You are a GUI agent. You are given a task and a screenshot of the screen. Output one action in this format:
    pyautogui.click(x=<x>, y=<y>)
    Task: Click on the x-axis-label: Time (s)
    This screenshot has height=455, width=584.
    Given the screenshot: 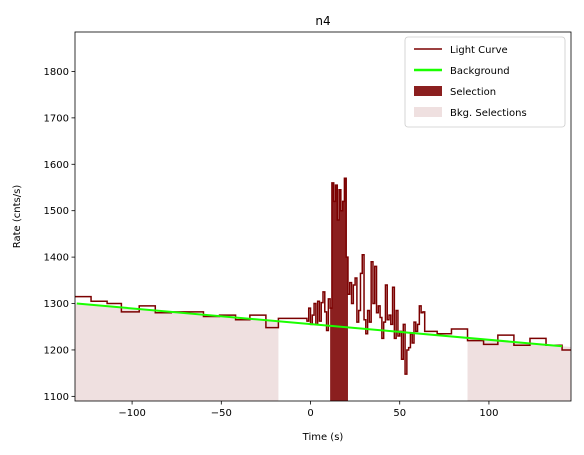 What is the action you would take?
    pyautogui.click(x=323, y=437)
    